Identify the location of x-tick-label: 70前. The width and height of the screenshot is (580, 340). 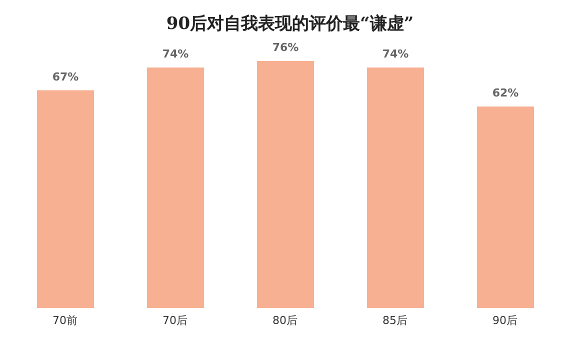
(65, 320).